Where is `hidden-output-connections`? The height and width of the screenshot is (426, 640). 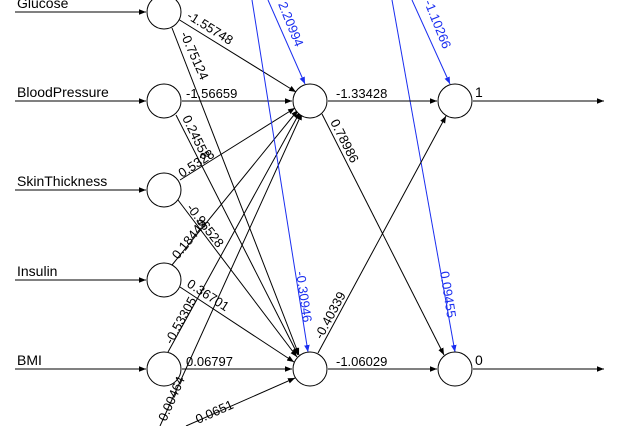
hidden-output-connections is located at coordinates (382, 235).